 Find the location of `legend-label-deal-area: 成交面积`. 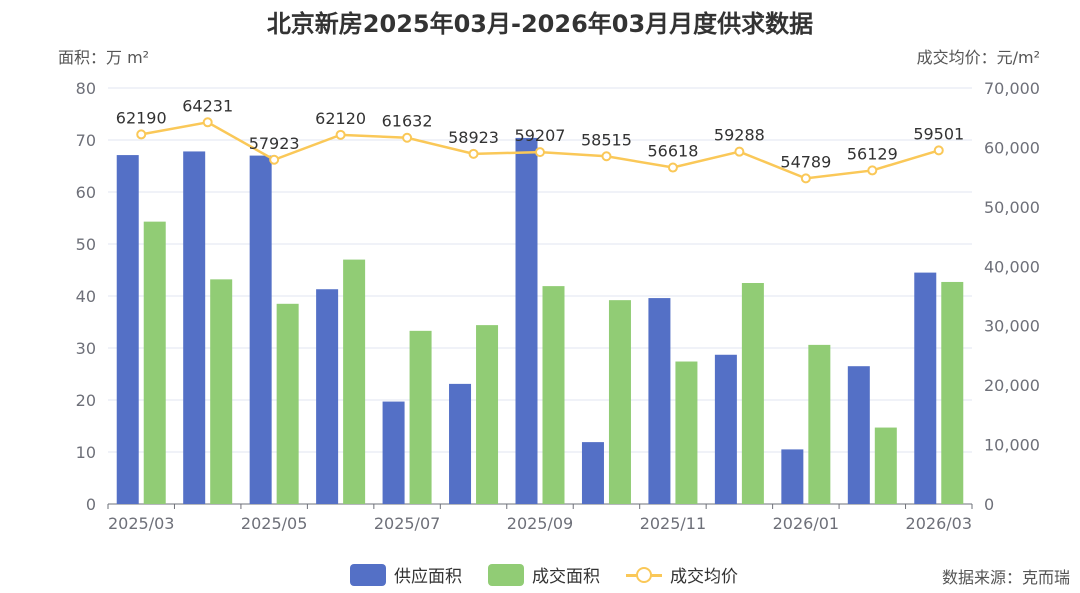

legend-label-deal-area: 成交面积 is located at coordinates (566, 577).